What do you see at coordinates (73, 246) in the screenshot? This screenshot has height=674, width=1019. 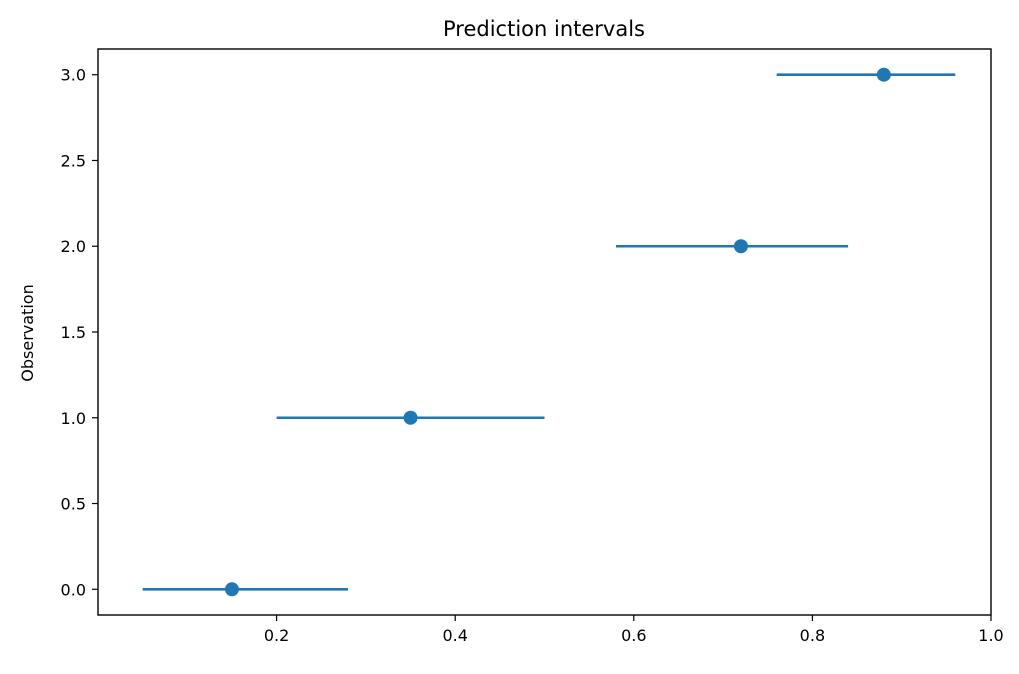 I see `y-tick-label: 2.0` at bounding box center [73, 246].